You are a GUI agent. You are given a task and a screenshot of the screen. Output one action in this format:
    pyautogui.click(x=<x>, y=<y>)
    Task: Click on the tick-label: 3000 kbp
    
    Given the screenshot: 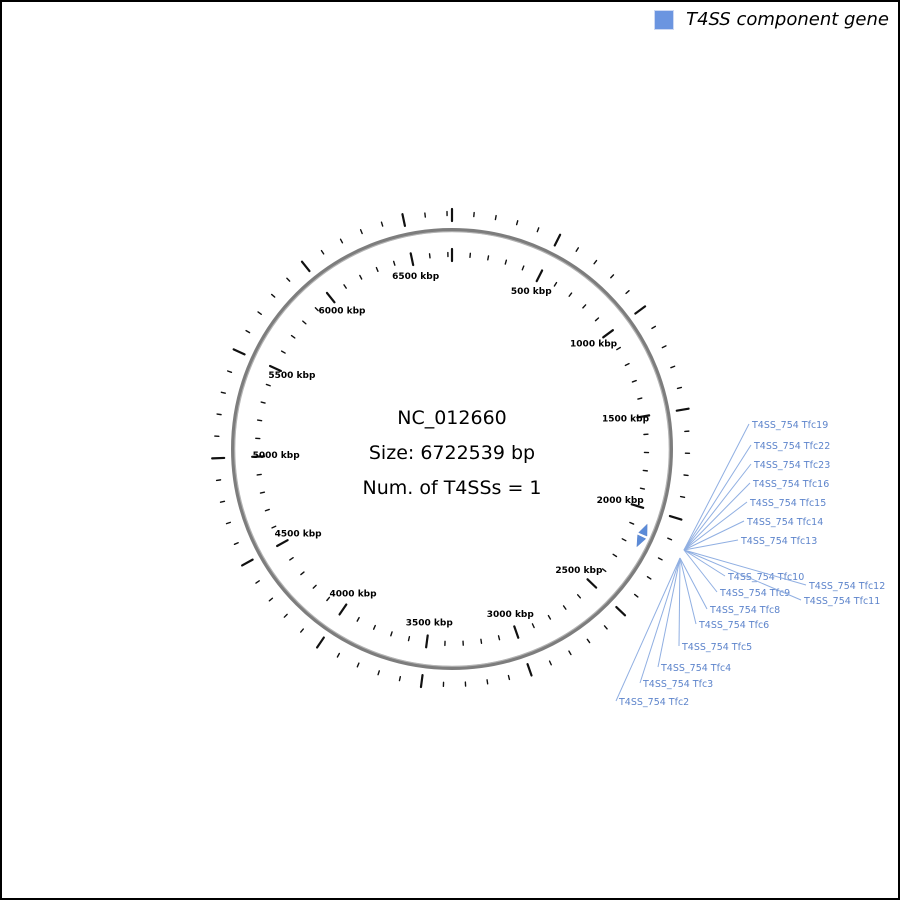 What is the action you would take?
    pyautogui.click(x=511, y=615)
    